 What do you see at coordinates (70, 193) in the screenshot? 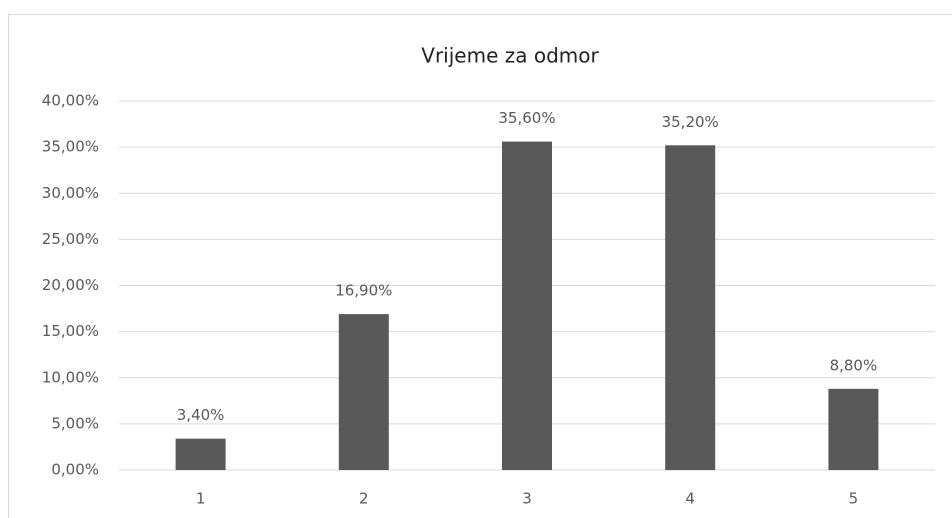
I see `y-tick-label: 30,00%` at bounding box center [70, 193].